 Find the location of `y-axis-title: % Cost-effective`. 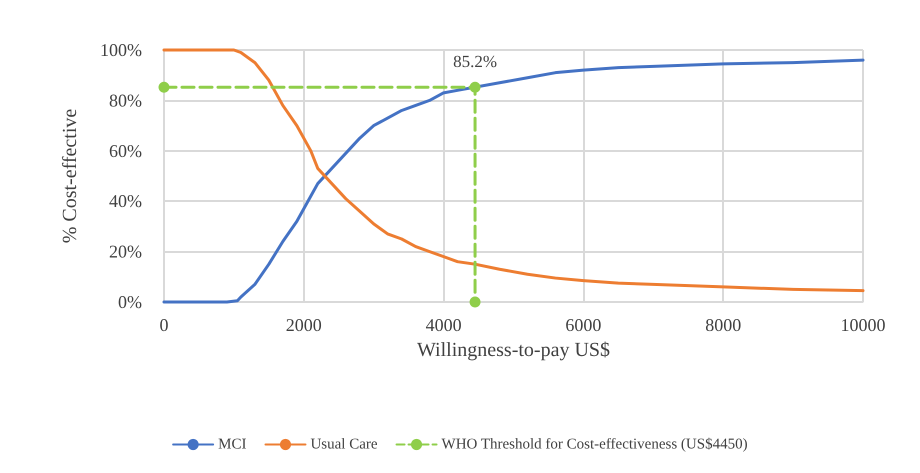

y-axis-title: % Cost-effective is located at coordinates (70, 176).